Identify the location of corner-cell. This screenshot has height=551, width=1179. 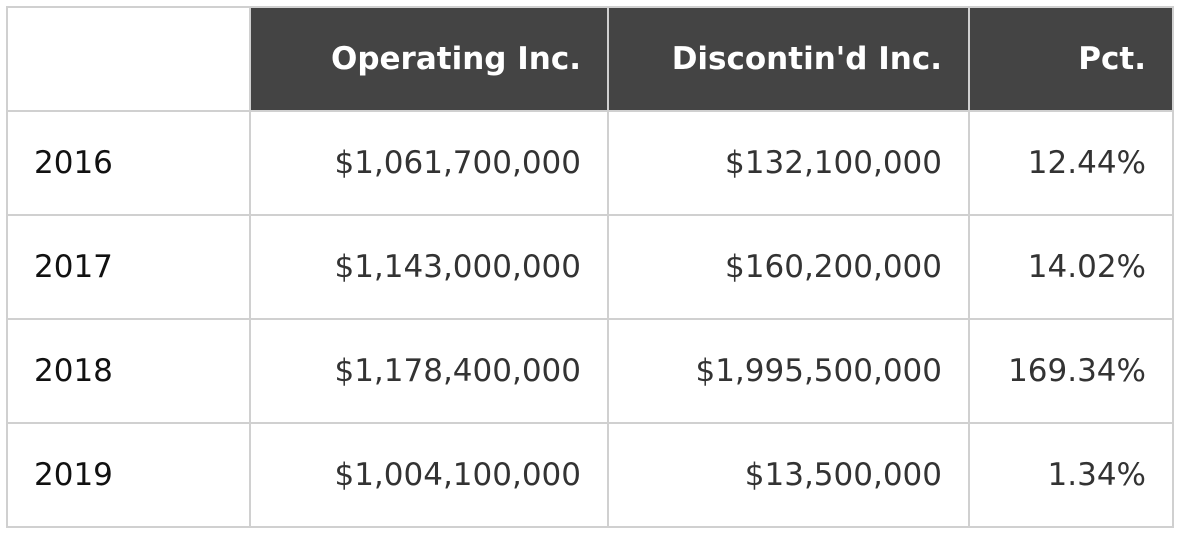
(128, 59).